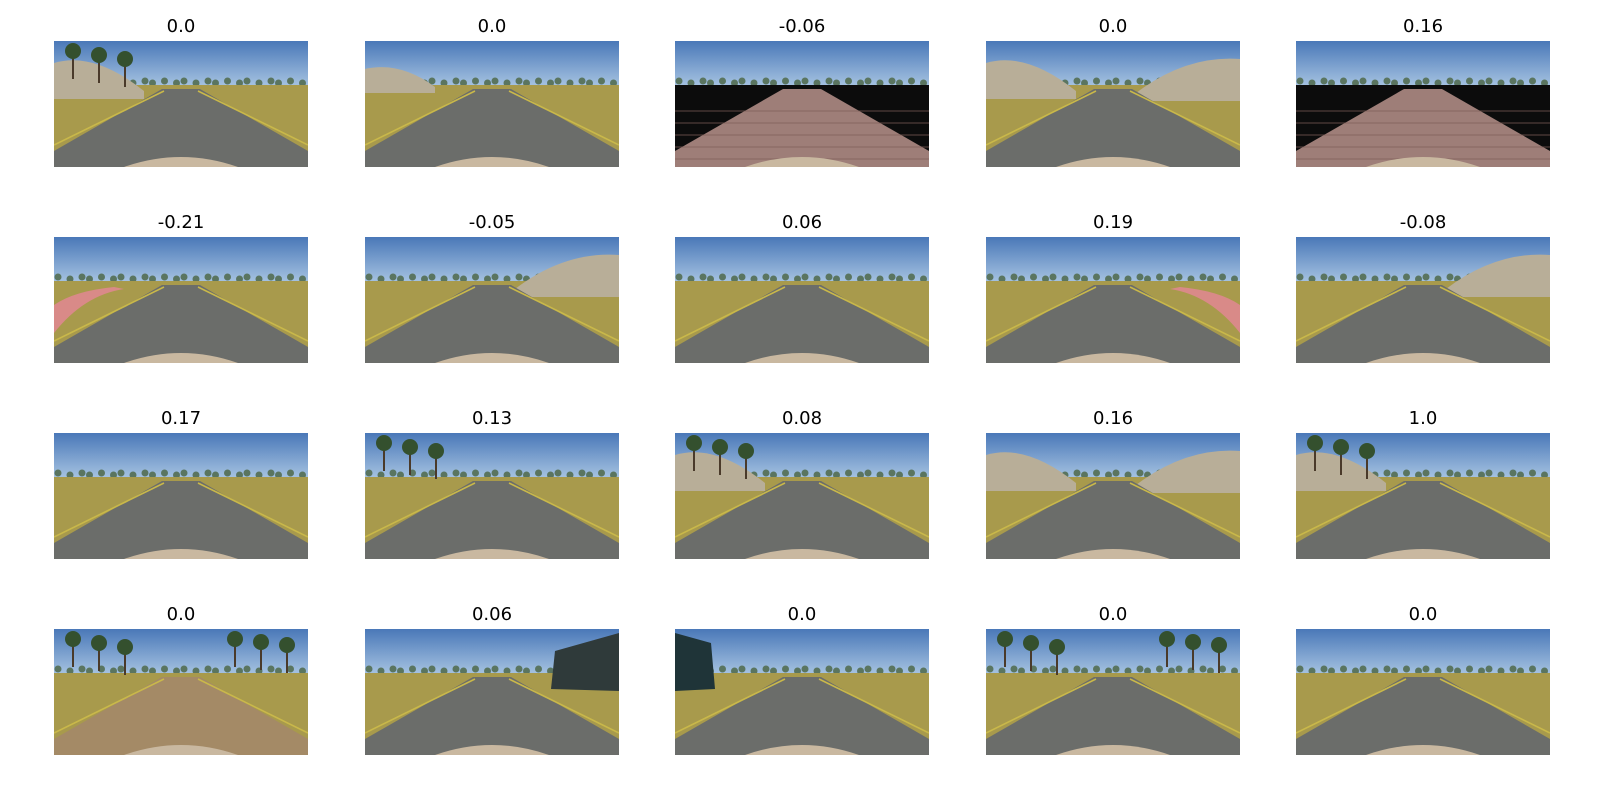  I want to click on frame-cell: 1.0, so click(1423, 483).